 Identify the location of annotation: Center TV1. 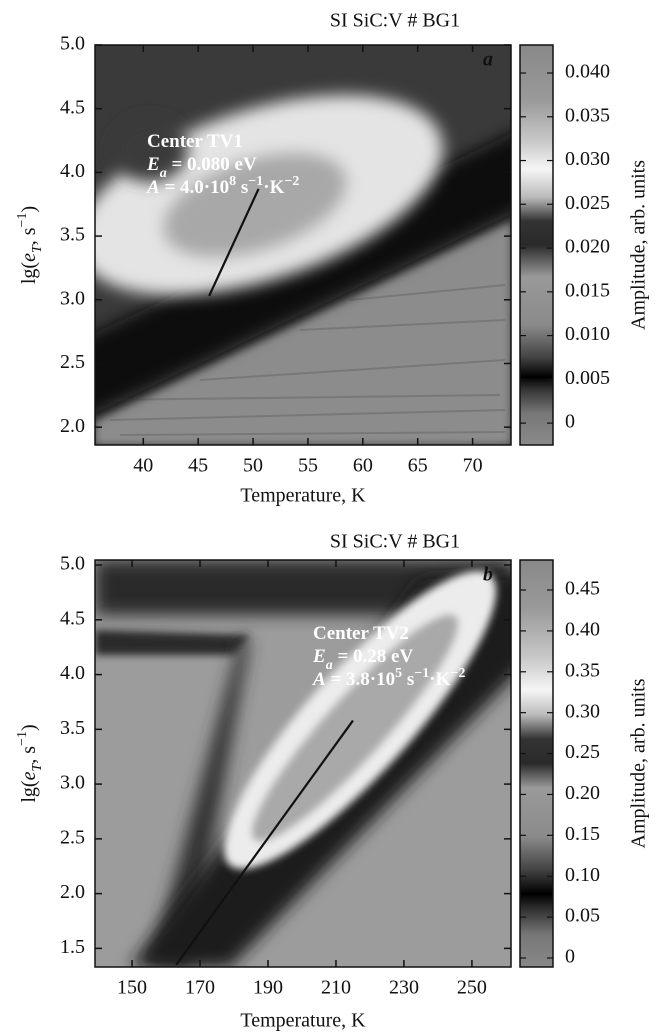
(195, 141).